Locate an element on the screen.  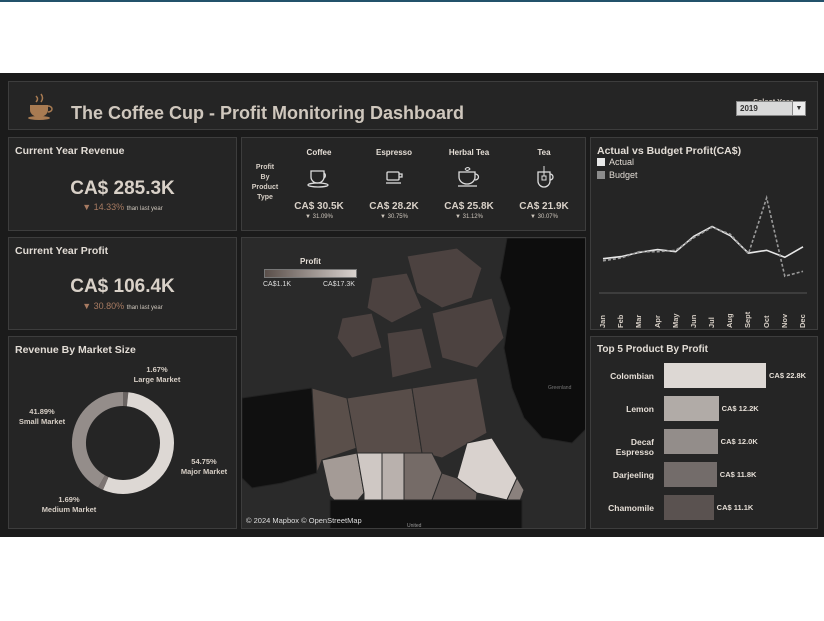
map-legend-title: Profit is located at coordinates (310, 261).